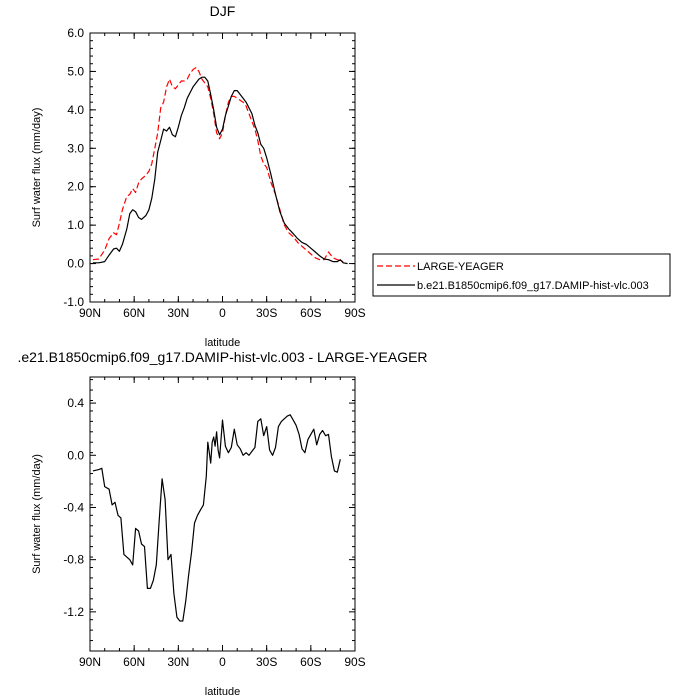 This screenshot has height=700, width=700. Describe the element at coordinates (75, 71) in the screenshot. I see `y-tick-label: 5.0` at that location.